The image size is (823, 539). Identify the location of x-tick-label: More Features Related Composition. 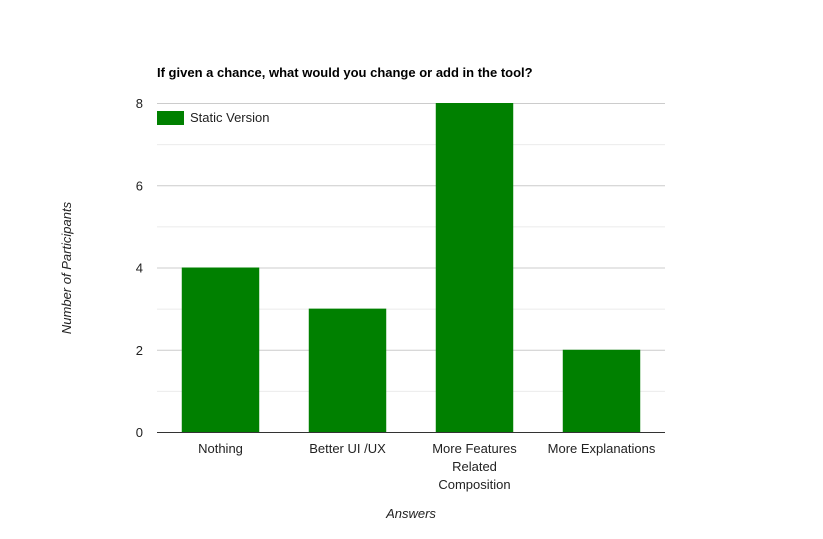
(474, 466).